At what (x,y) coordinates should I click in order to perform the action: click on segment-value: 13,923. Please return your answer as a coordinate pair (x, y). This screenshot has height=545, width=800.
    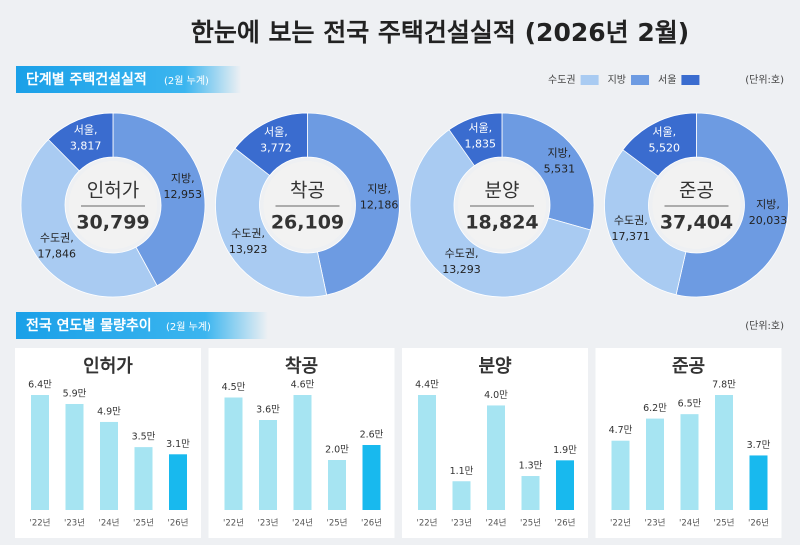
    Looking at the image, I should click on (248, 249).